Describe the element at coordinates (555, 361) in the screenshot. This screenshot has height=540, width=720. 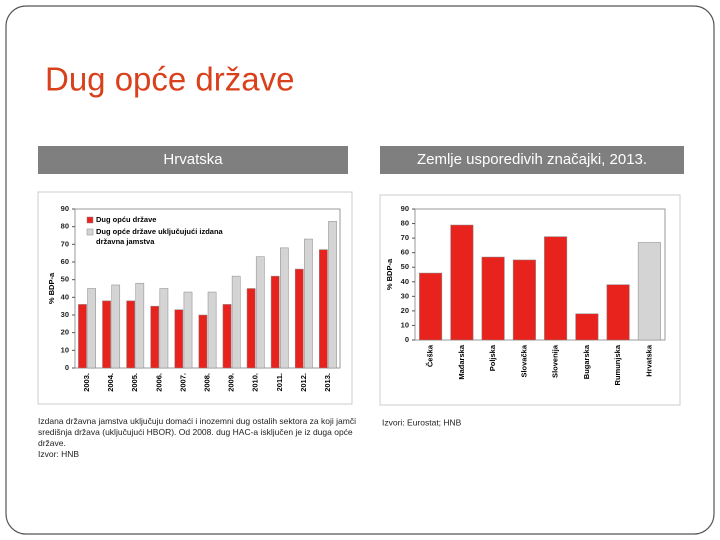
I see `x-tick-label: Slovenija` at that location.